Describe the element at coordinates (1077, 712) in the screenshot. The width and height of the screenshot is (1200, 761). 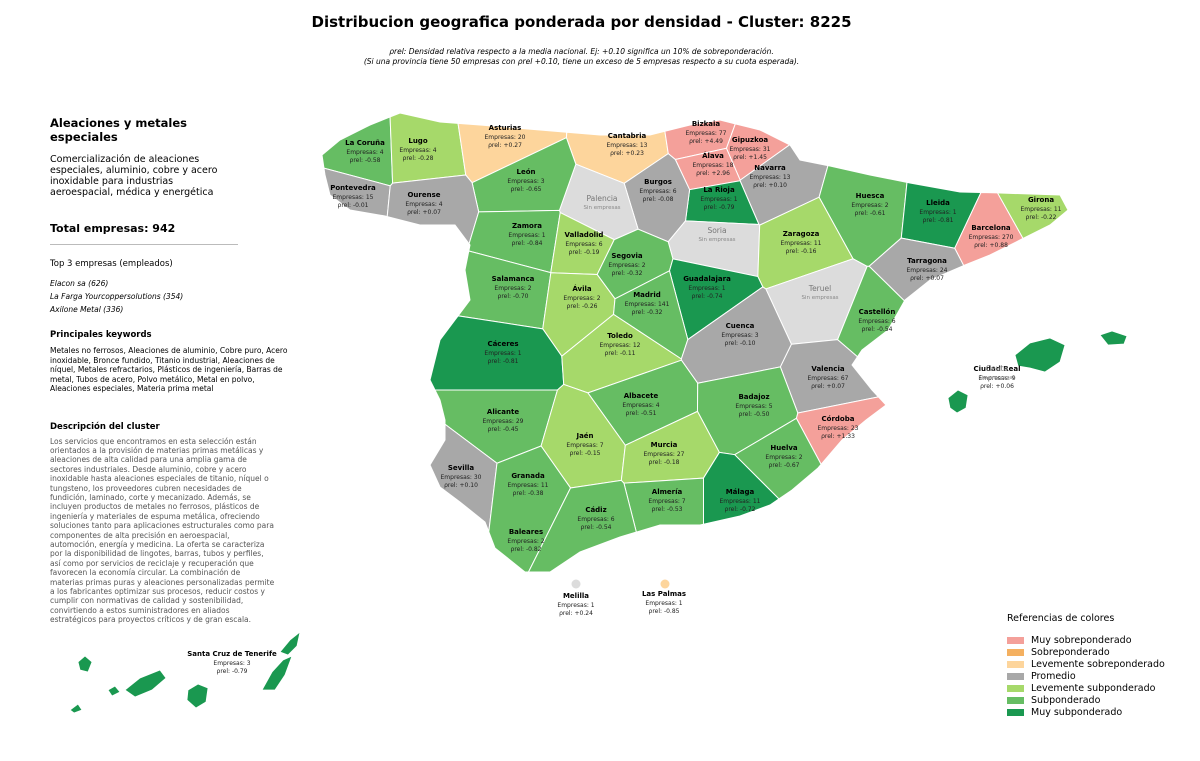
I see `legend-label: Muy subponderado` at that location.